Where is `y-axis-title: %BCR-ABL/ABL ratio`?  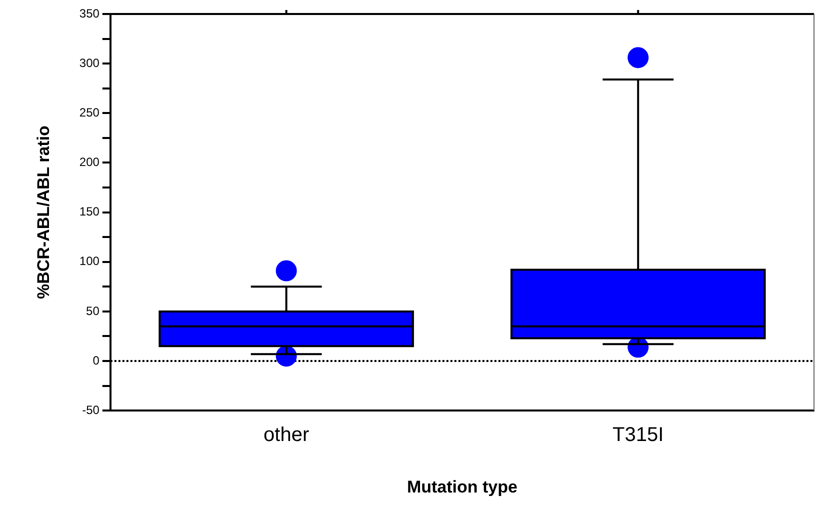
y-axis-title: %BCR-ABL/ABL ratio is located at coordinates (43, 213).